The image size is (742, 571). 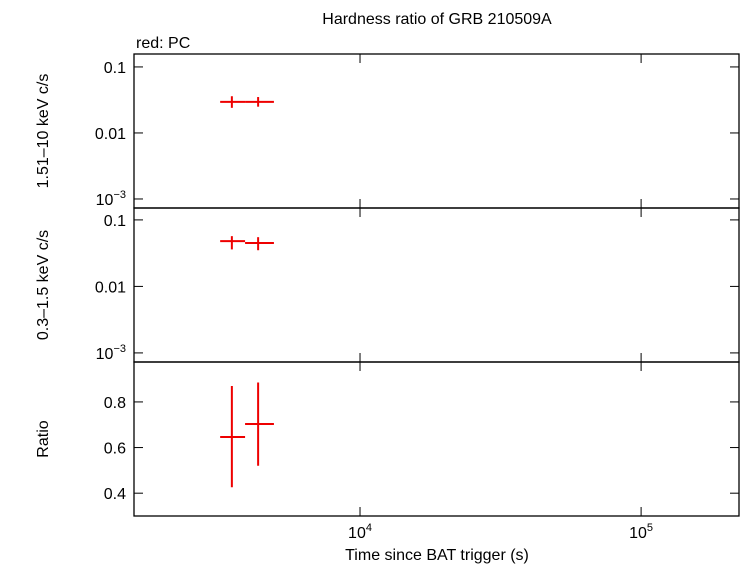 What do you see at coordinates (115, 494) in the screenshot?
I see `y-tick-label: 0.4` at bounding box center [115, 494].